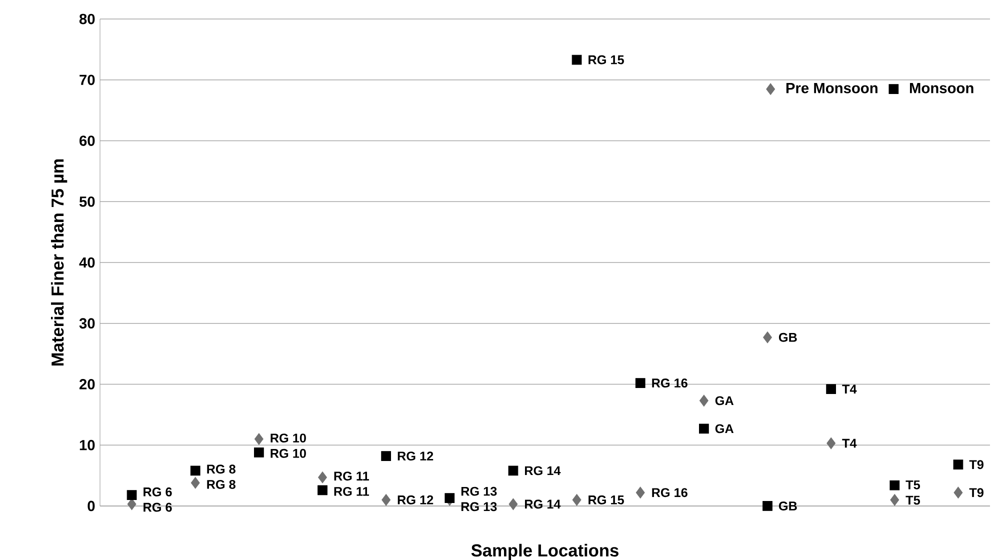 The height and width of the screenshot is (560, 993). I want to click on y-tick-label: 80, so click(87, 19).